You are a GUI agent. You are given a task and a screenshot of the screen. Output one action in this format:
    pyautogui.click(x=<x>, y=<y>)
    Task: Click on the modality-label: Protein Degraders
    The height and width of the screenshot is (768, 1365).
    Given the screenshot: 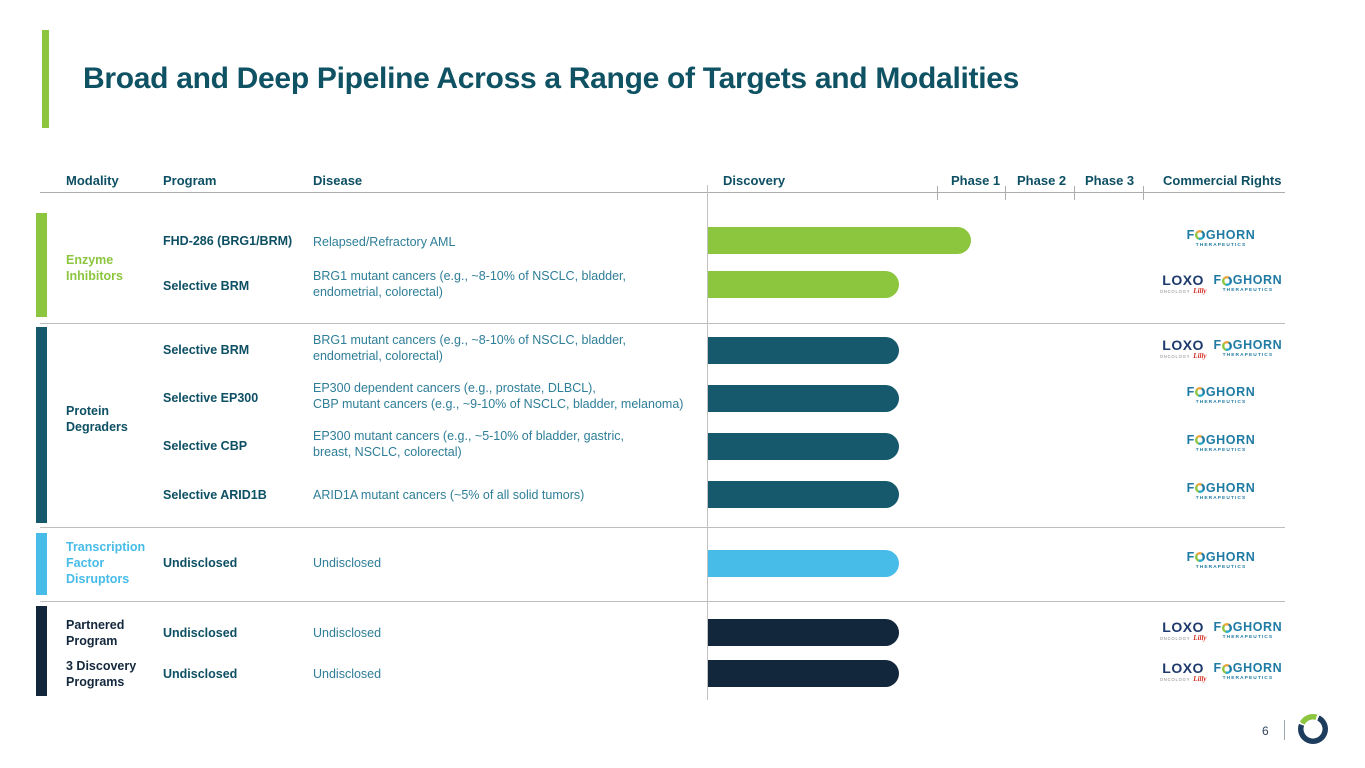 What is the action you would take?
    pyautogui.click(x=97, y=419)
    